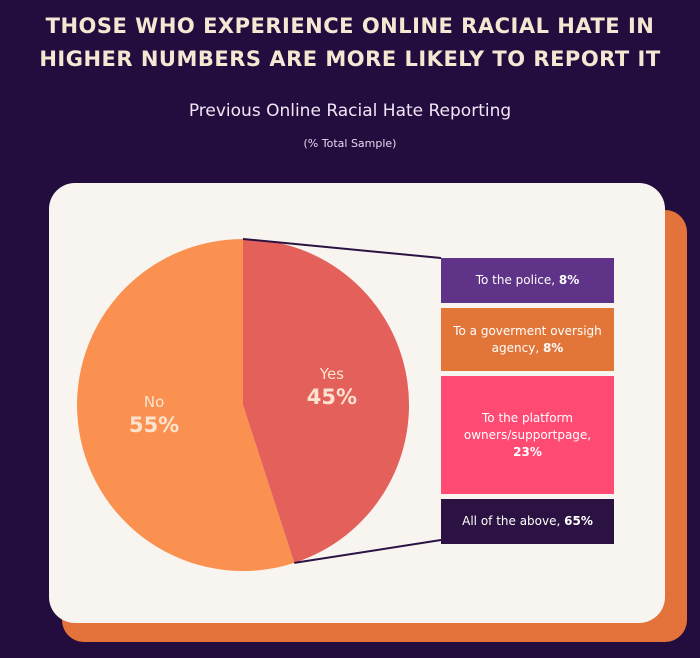 The image size is (700, 658). What do you see at coordinates (527, 451) in the screenshot?
I see `breakdown-platform-value: 23%` at bounding box center [527, 451].